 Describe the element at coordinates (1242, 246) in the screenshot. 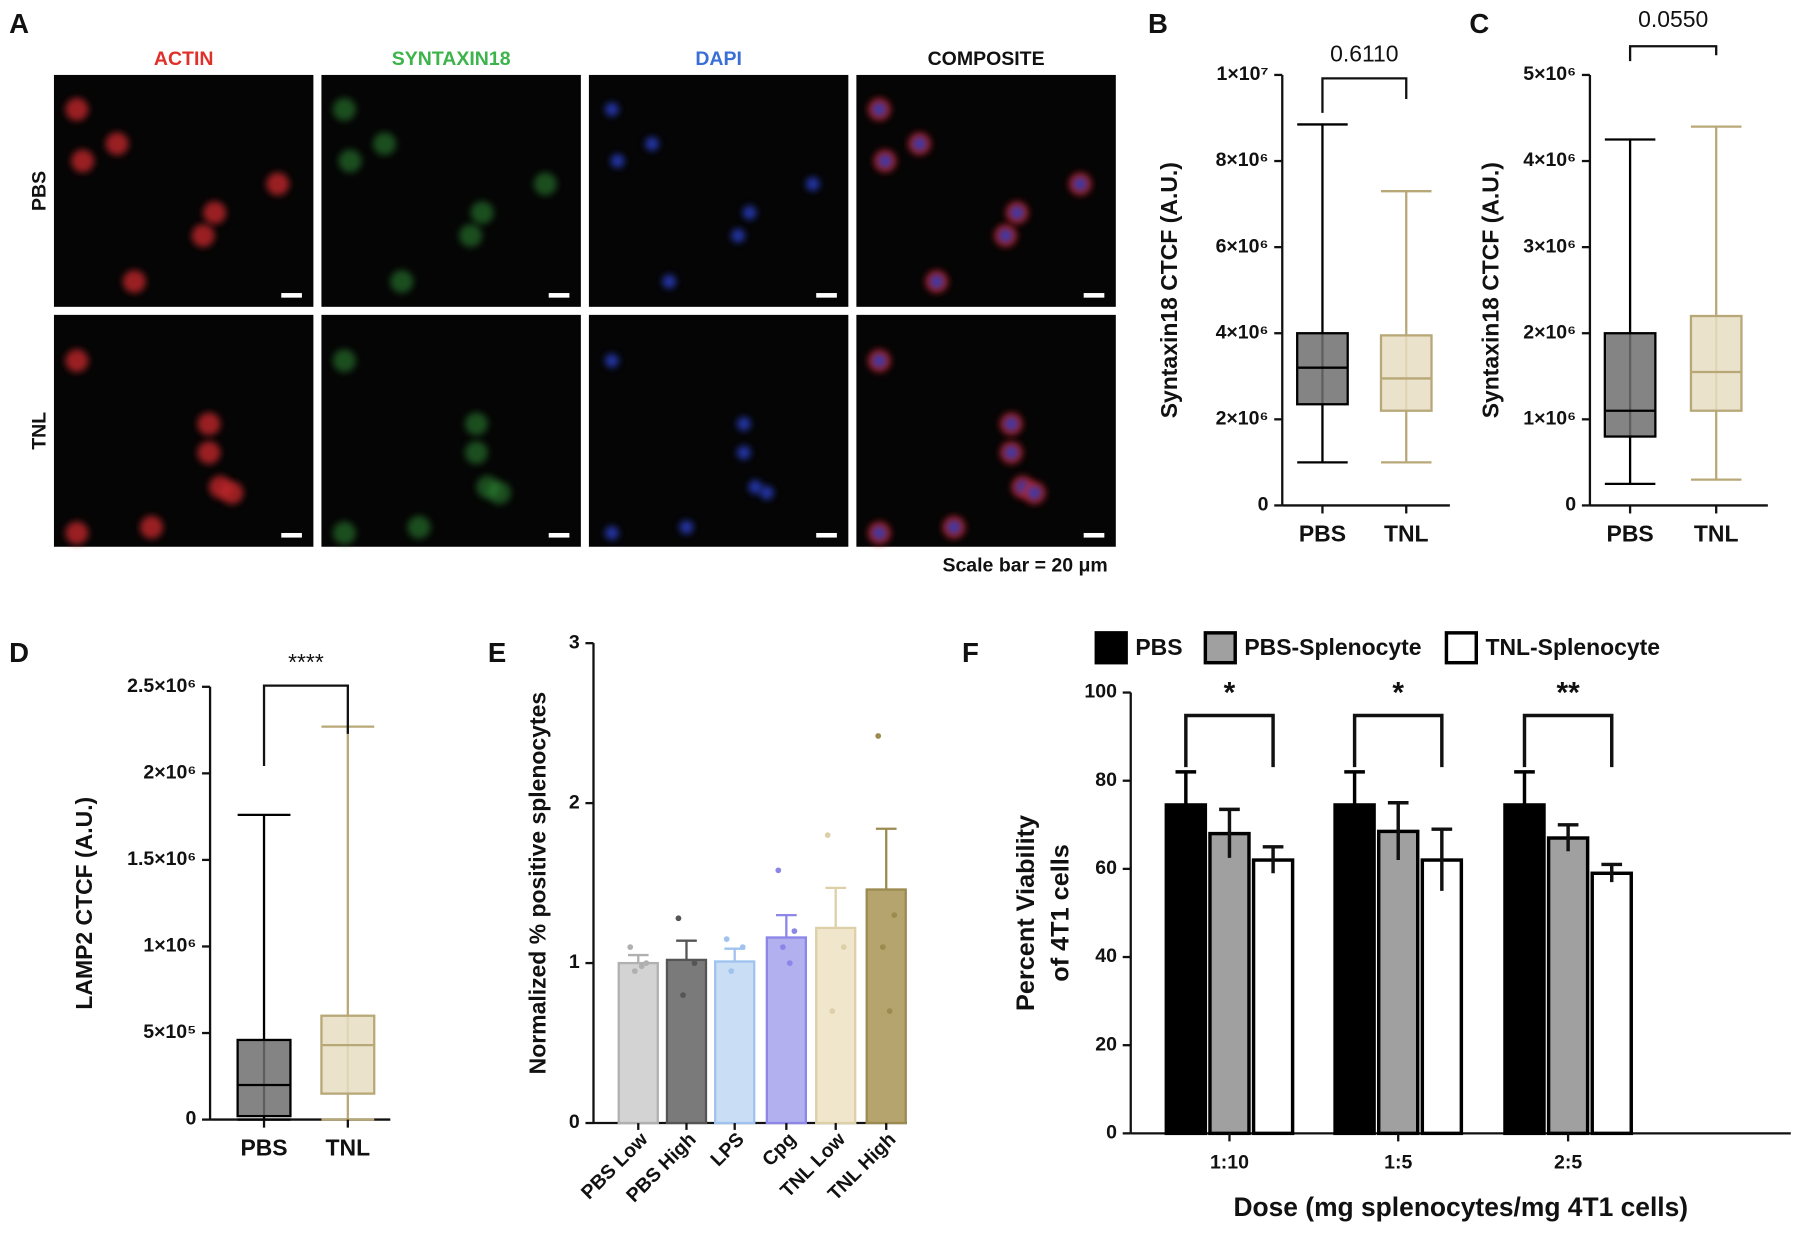

I see `y-tick-label: 6×10⁶` at that location.